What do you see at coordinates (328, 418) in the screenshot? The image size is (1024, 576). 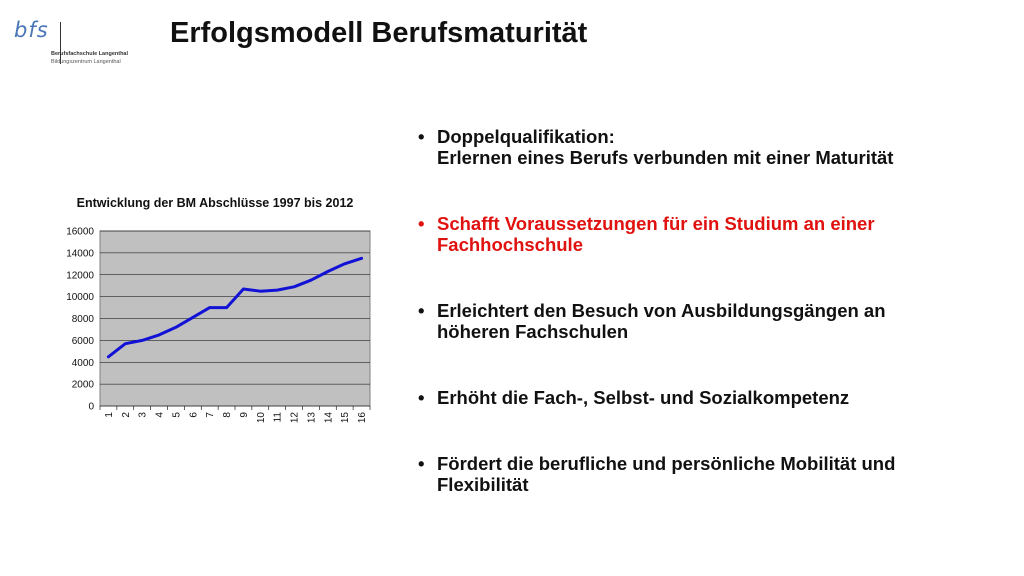 I see `x-tick-label: 14` at bounding box center [328, 418].